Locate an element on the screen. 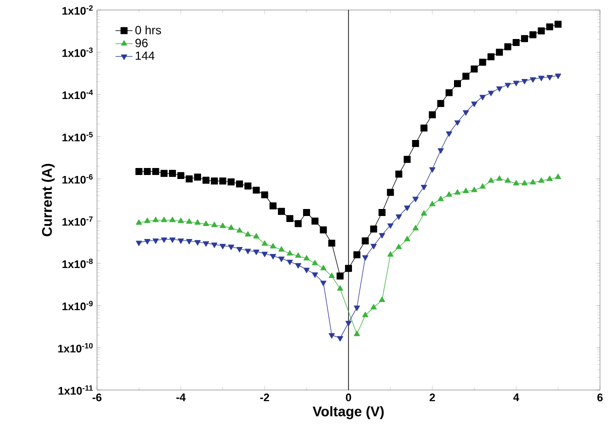 The height and width of the screenshot is (448, 612). y-tick-label: 1x10$^{-8}$ is located at coordinates (77, 263).